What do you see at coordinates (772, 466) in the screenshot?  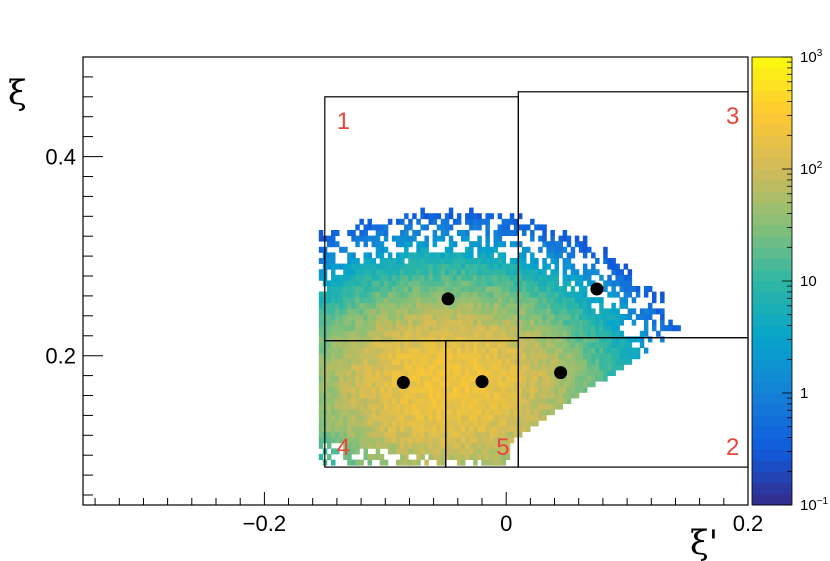 I see `colorbar-band` at bounding box center [772, 466].